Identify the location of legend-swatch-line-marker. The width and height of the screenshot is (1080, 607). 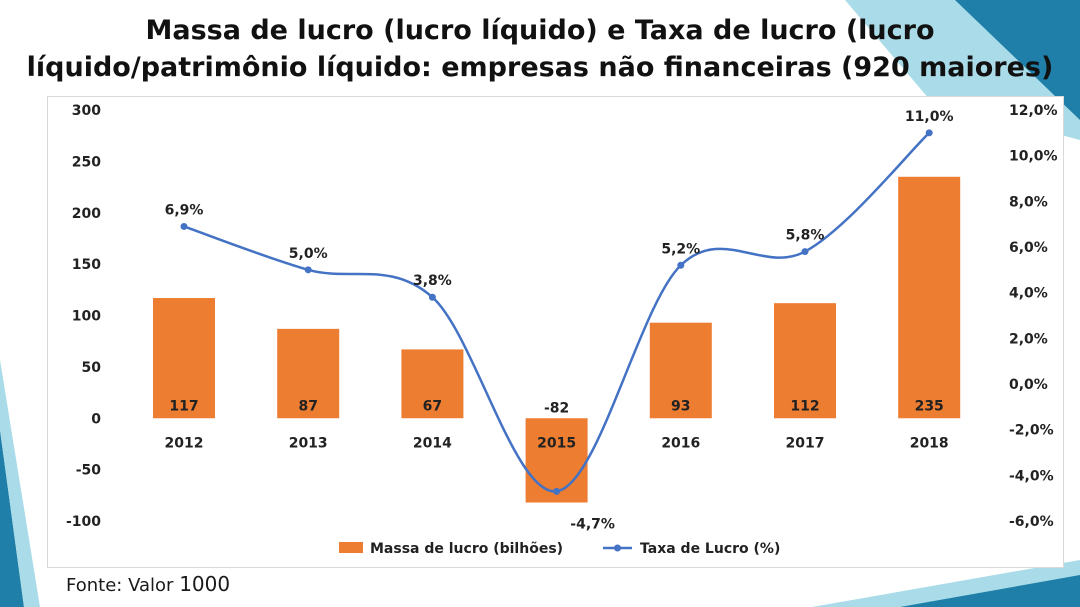
(617, 548).